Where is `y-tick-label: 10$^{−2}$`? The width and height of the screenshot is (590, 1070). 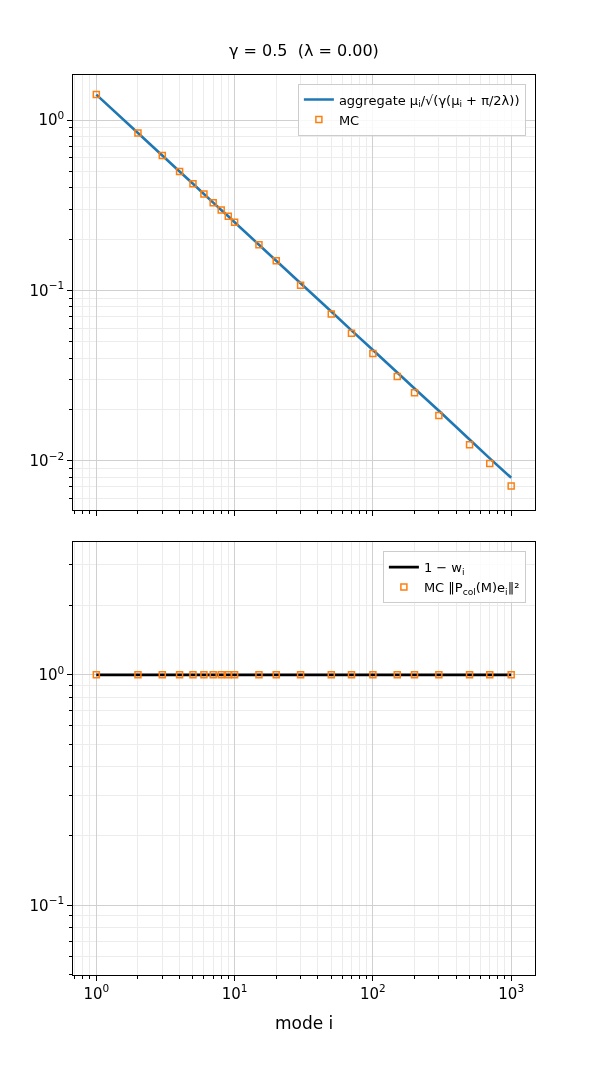
y-tick-label: 10$^{−2}$ is located at coordinates (47, 459).